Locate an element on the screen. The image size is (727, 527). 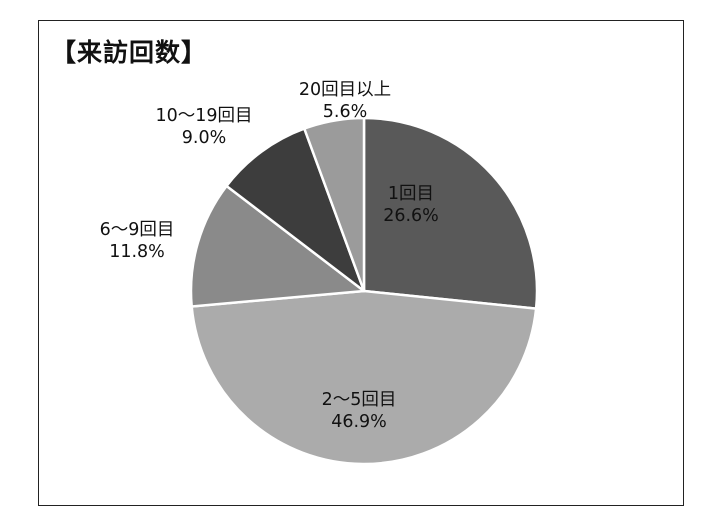
slice-label-2-value: 46.9% is located at coordinates (359, 422).